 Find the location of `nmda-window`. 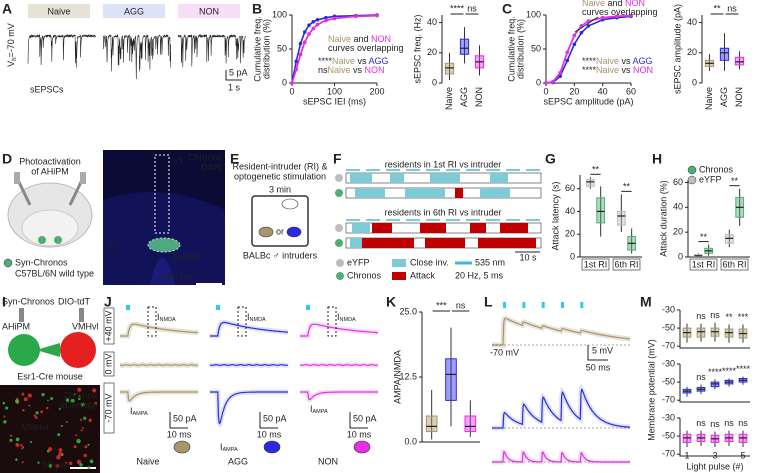

nmda-window is located at coordinates (152, 321).